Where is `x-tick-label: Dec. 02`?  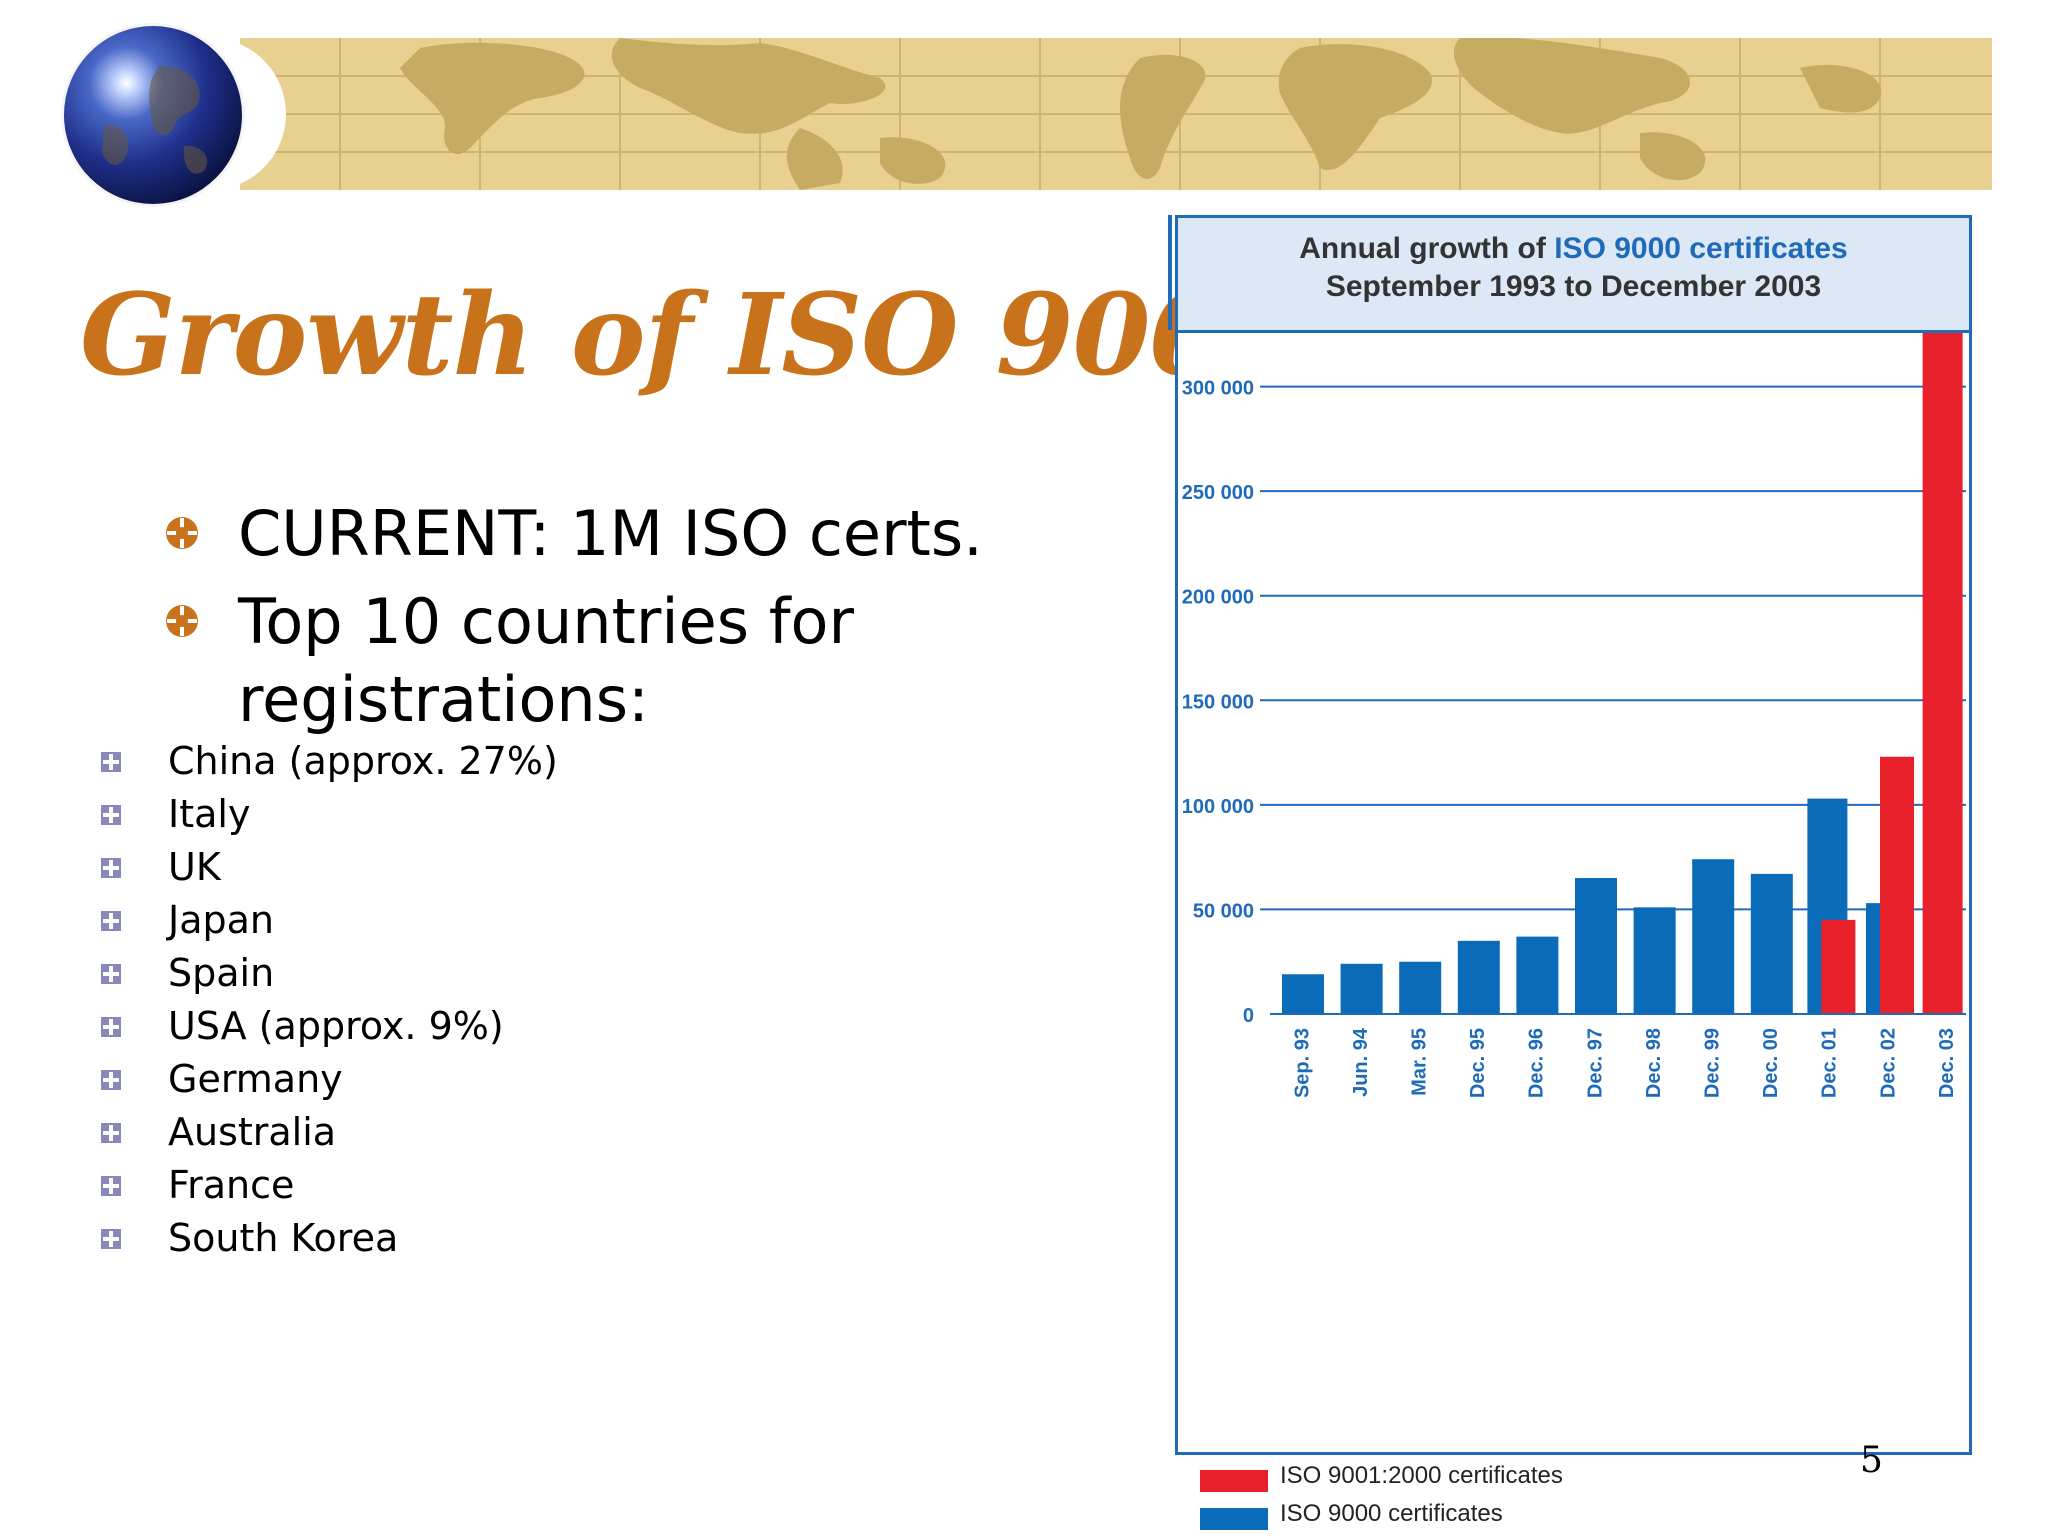 x-tick-label: Dec. 02 is located at coordinates (1888, 1063).